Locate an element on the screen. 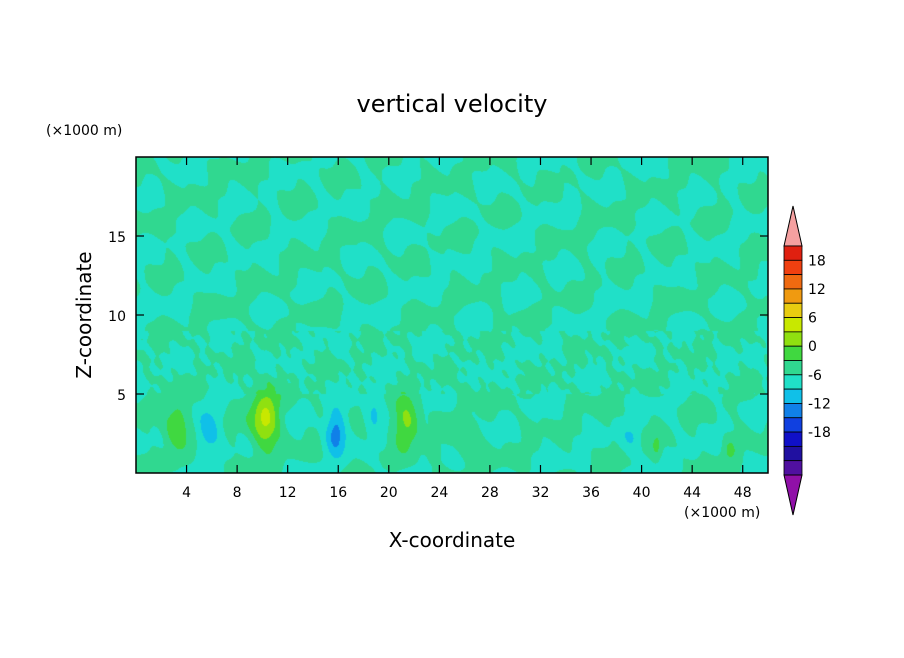 The width and height of the screenshot is (904, 658). x-tick-label: 32 is located at coordinates (541, 493).